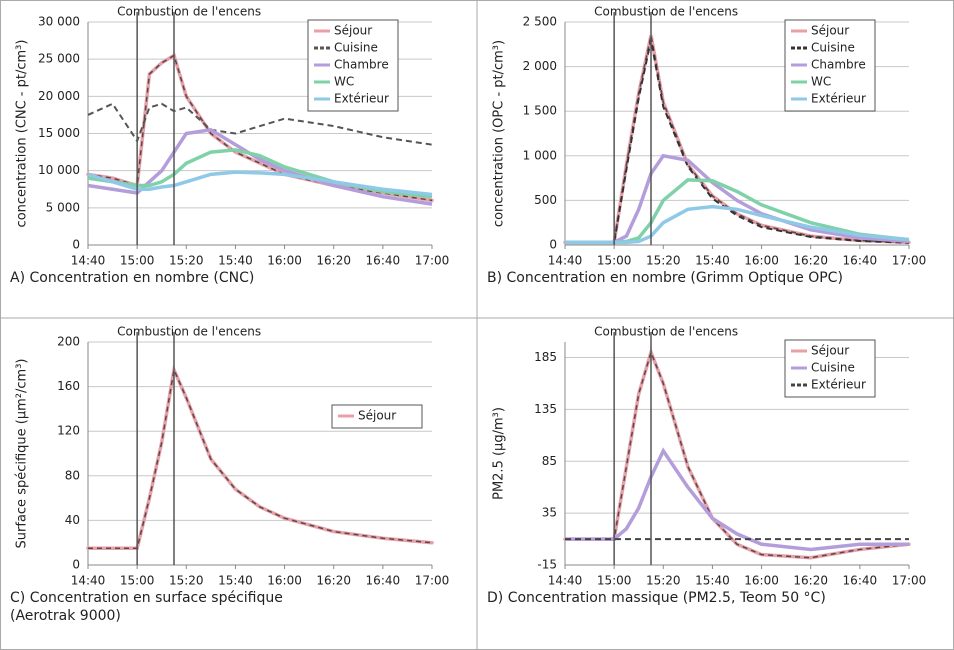 The width and height of the screenshot is (954, 650). What do you see at coordinates (146, 598) in the screenshot?
I see `caption: C) Concentration en surface spécifique` at bounding box center [146, 598].